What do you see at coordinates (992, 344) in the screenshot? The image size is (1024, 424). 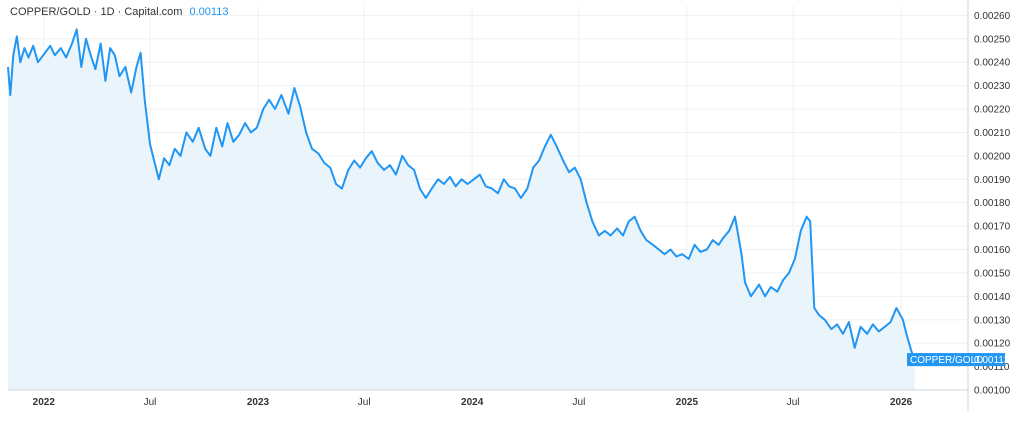 I see `y-tick-label: 0.00120` at bounding box center [992, 344].